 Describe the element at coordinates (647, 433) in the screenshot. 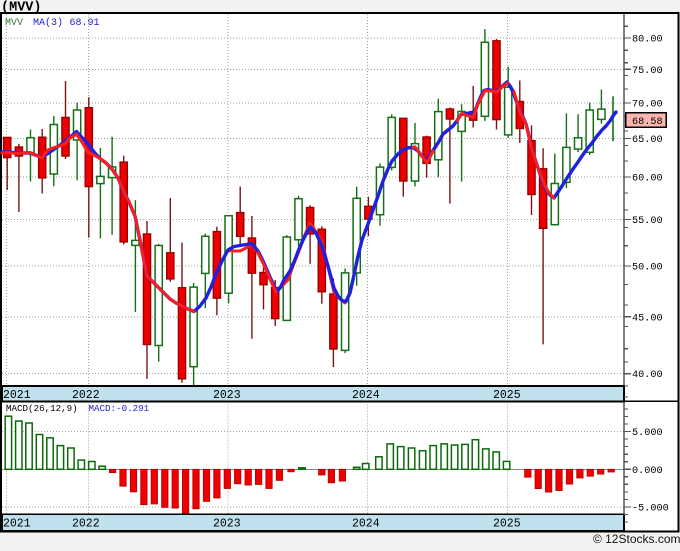

I see `svg-text: 5.000` at that location.